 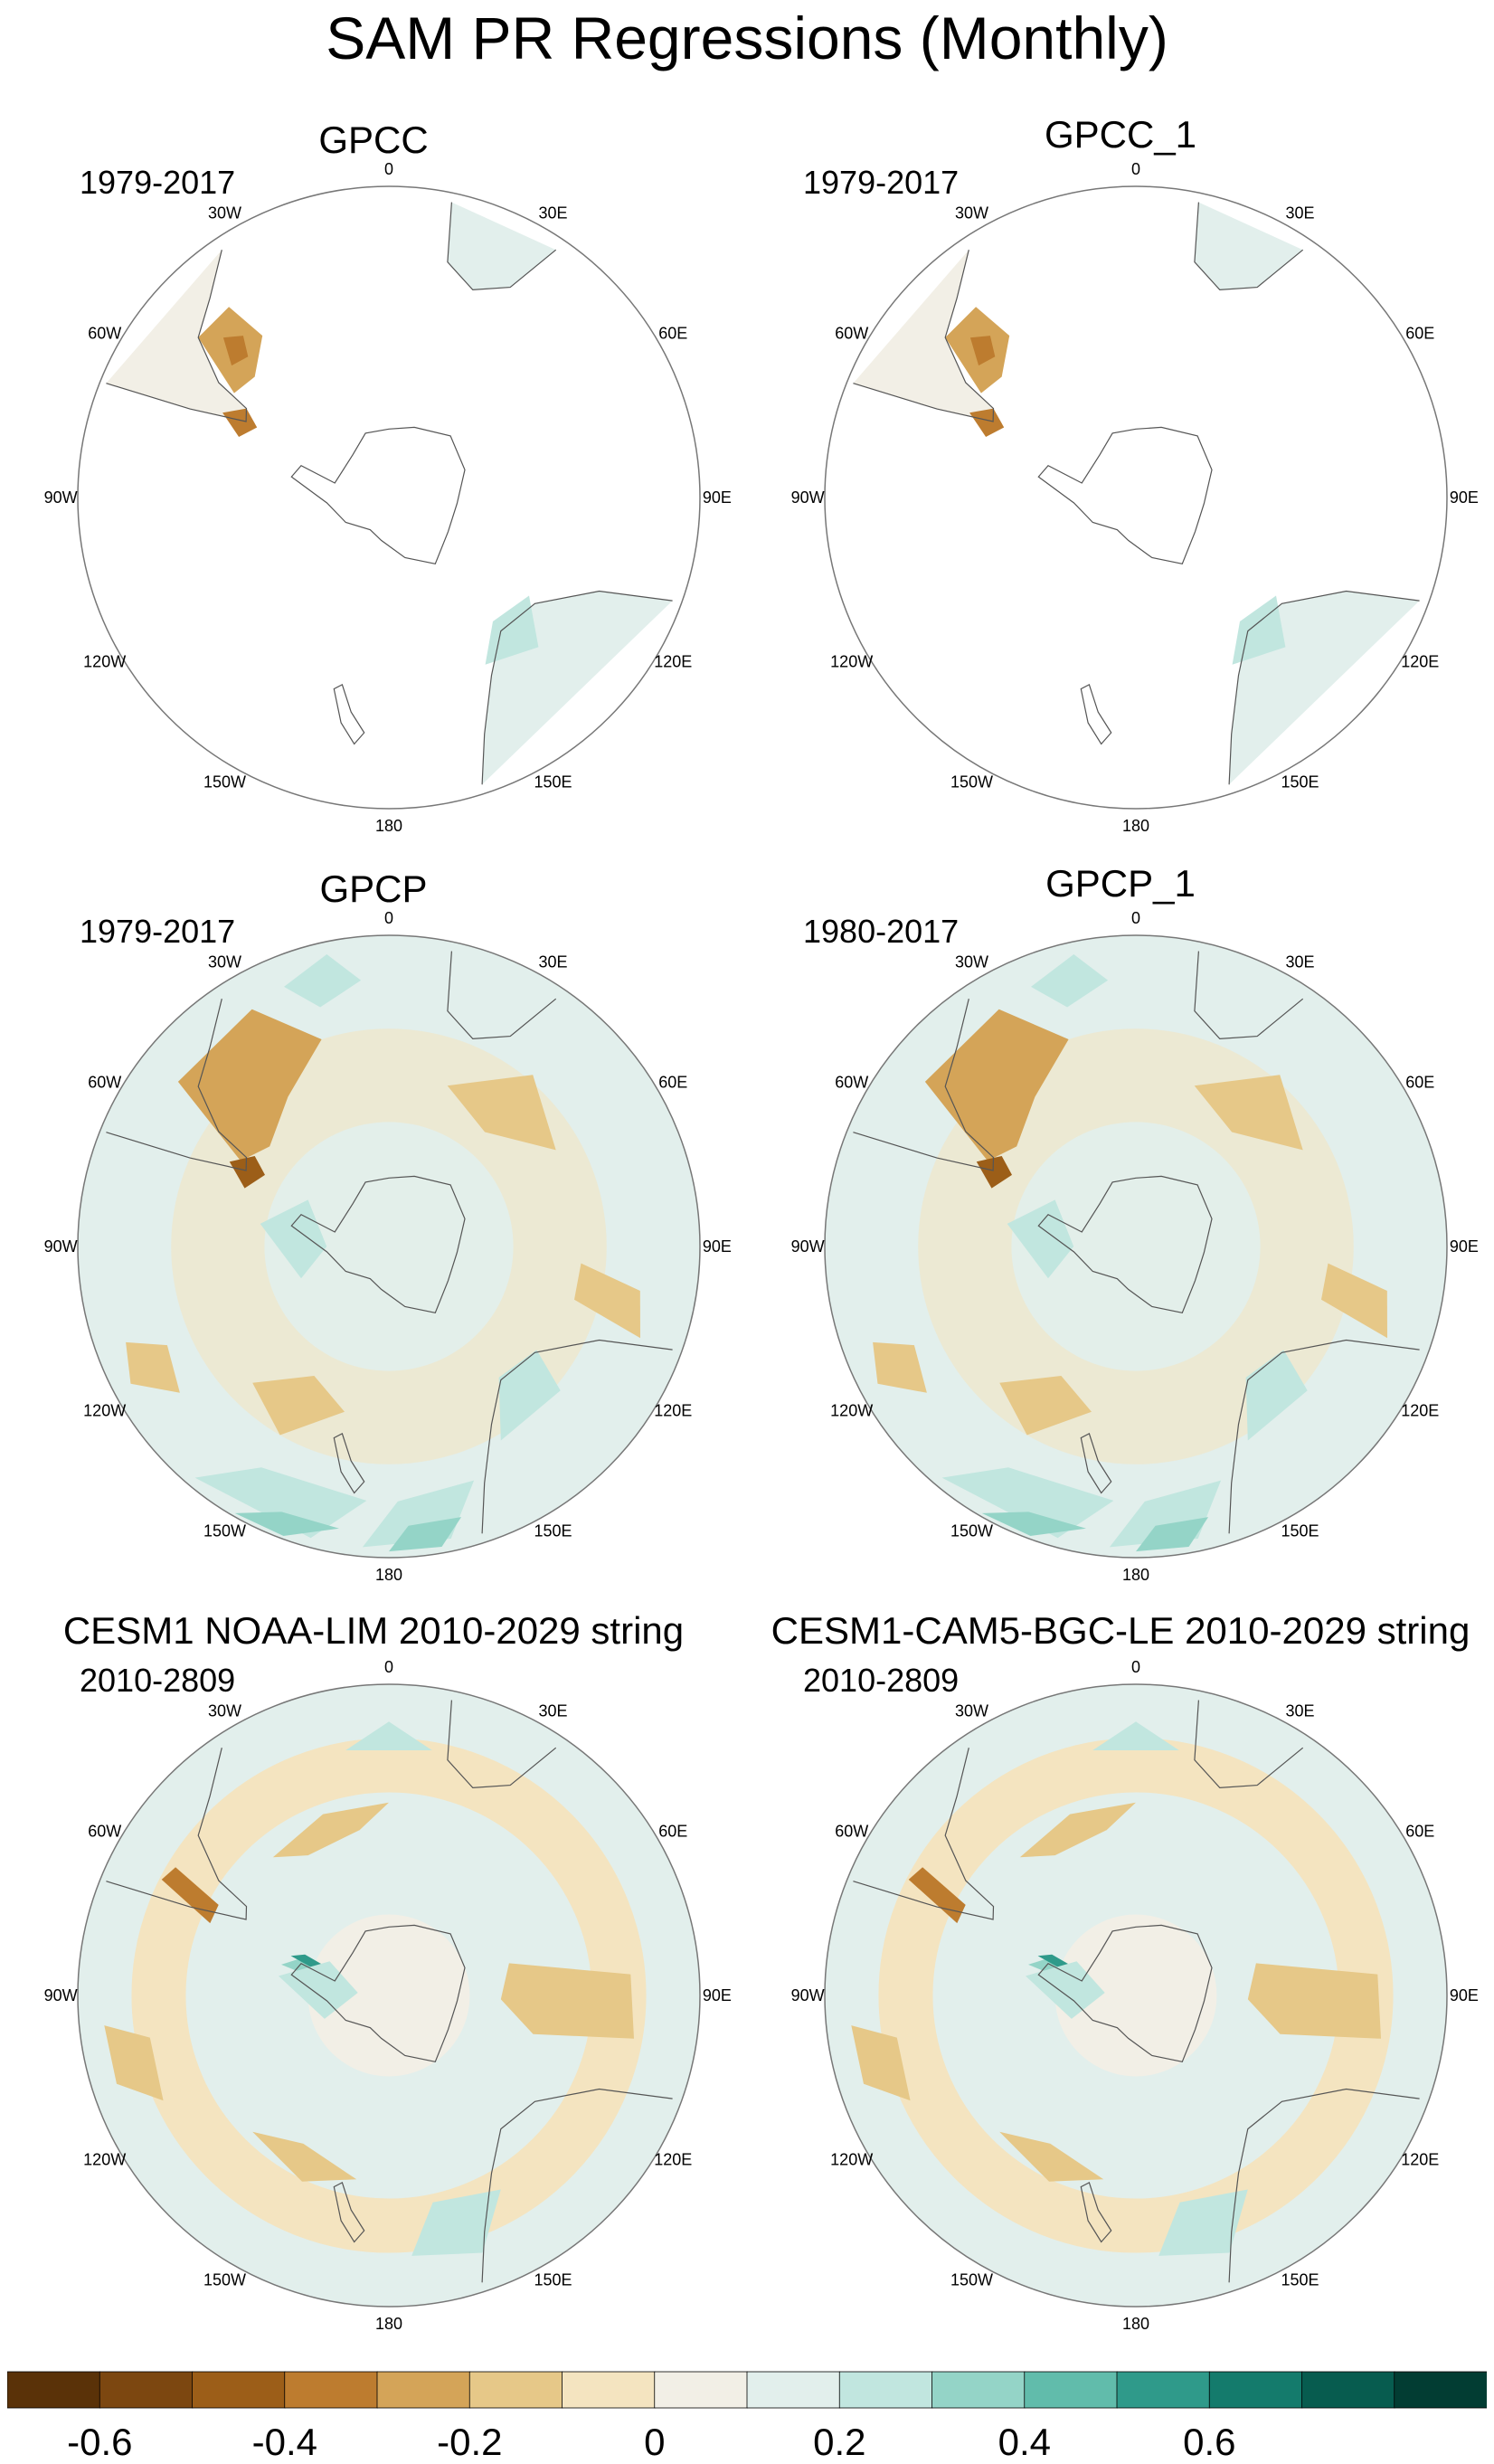 What do you see at coordinates (654, 2441) in the screenshot?
I see `colorbar-tick-label: 0` at bounding box center [654, 2441].